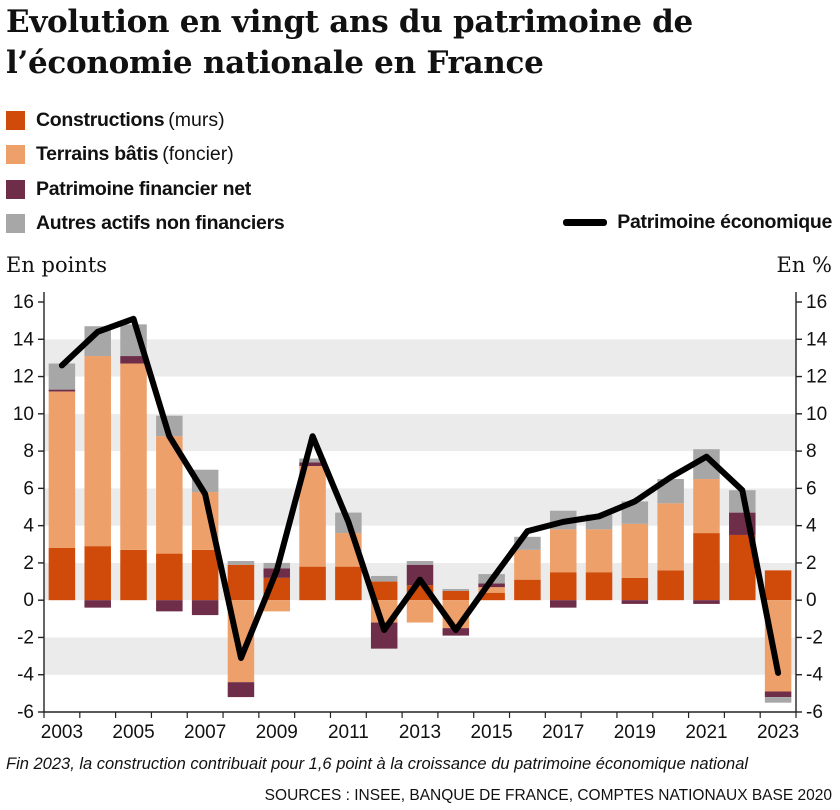 The height and width of the screenshot is (810, 840). I want to click on x-tick-label: 2021, so click(706, 732).